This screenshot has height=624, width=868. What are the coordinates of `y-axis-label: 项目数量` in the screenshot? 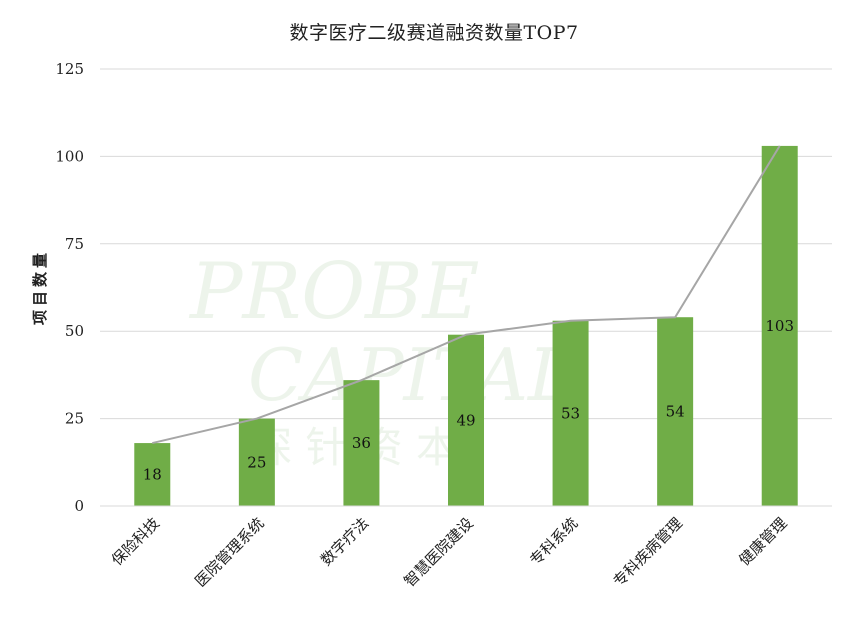 It's located at (40, 287).